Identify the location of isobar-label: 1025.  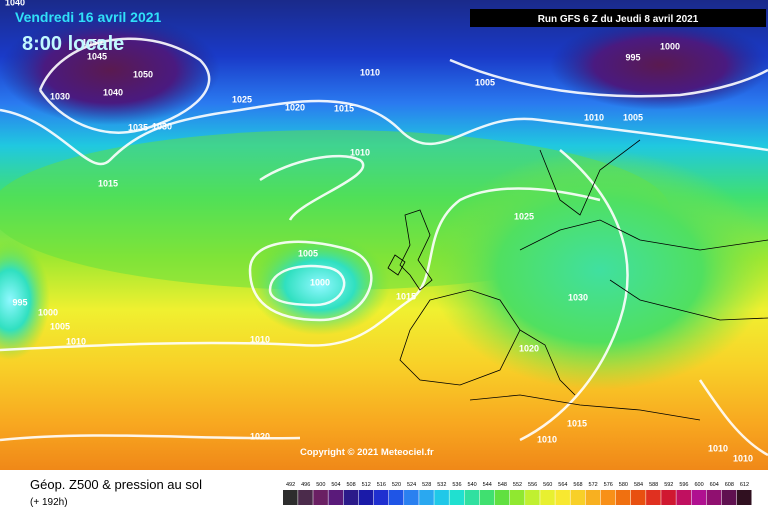
(242, 99).